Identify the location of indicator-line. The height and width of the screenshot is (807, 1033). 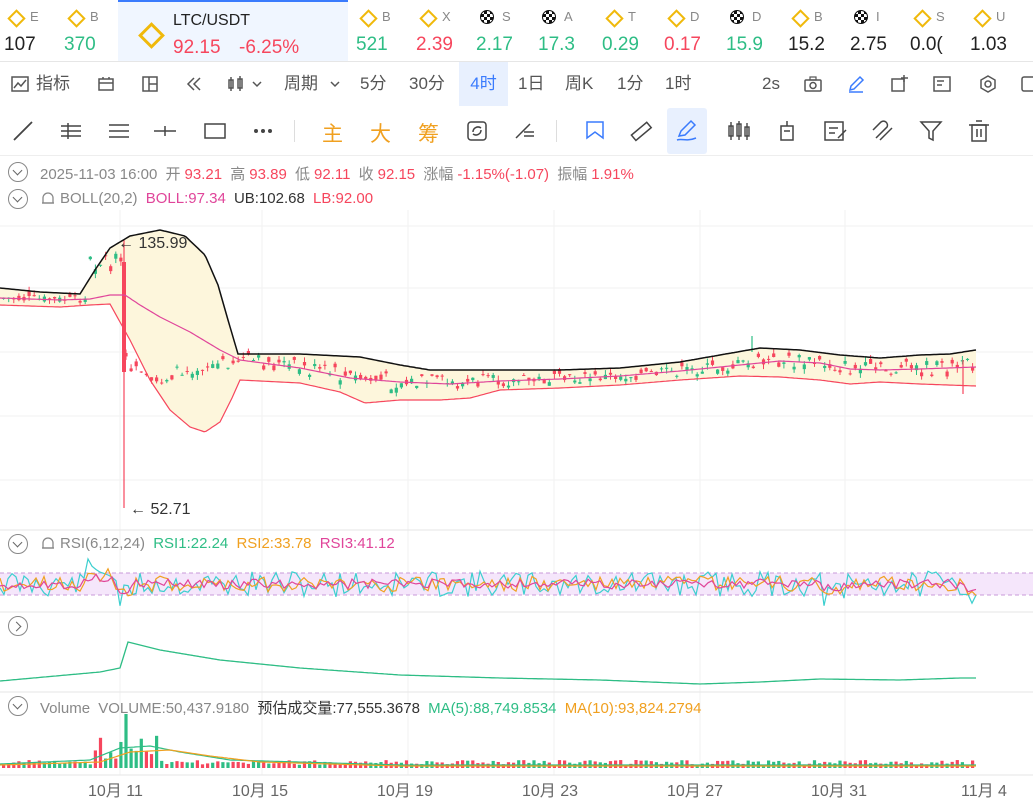
(488, 663).